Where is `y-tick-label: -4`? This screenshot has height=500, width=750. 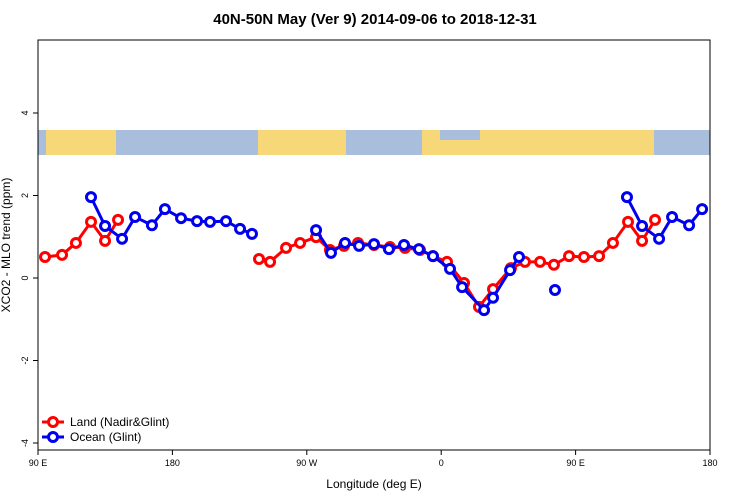
y-tick-label: -4 is located at coordinates (25, 443).